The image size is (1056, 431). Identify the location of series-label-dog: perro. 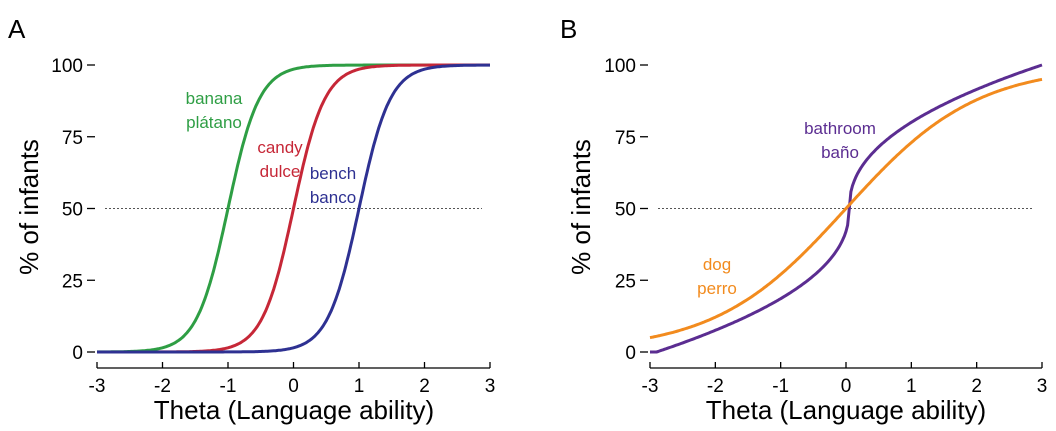
(717, 288).